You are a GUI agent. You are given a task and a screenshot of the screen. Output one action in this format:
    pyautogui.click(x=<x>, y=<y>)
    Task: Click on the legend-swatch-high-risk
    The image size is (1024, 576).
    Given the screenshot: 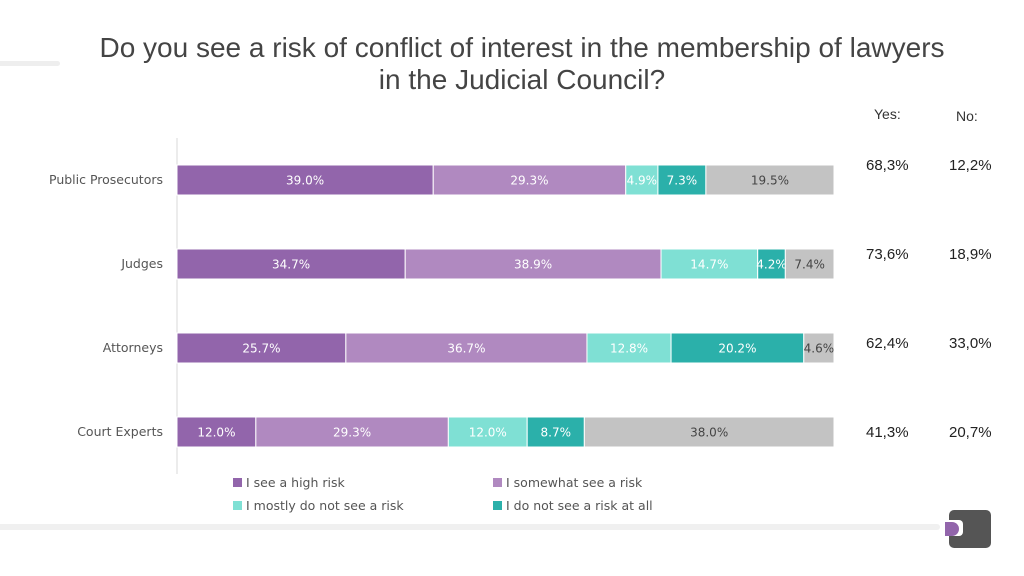 What is the action you would take?
    pyautogui.click(x=237, y=482)
    